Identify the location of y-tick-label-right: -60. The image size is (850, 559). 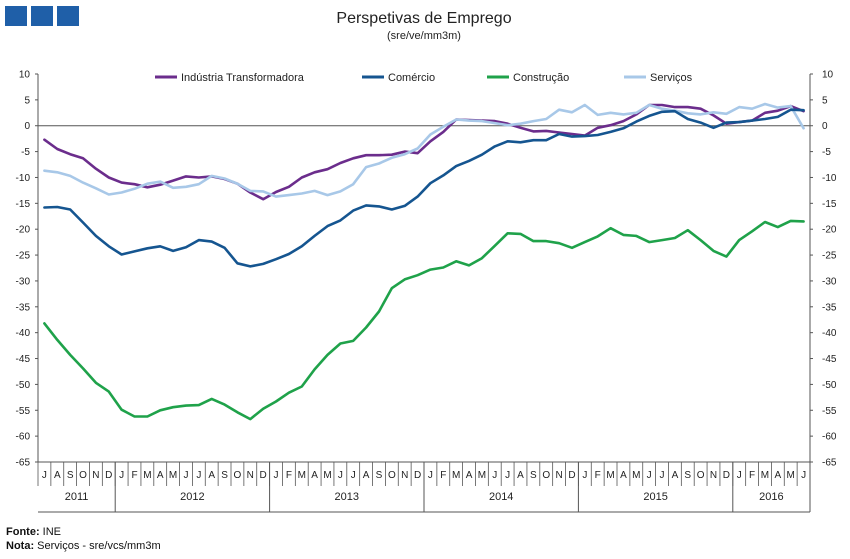
(829, 437).